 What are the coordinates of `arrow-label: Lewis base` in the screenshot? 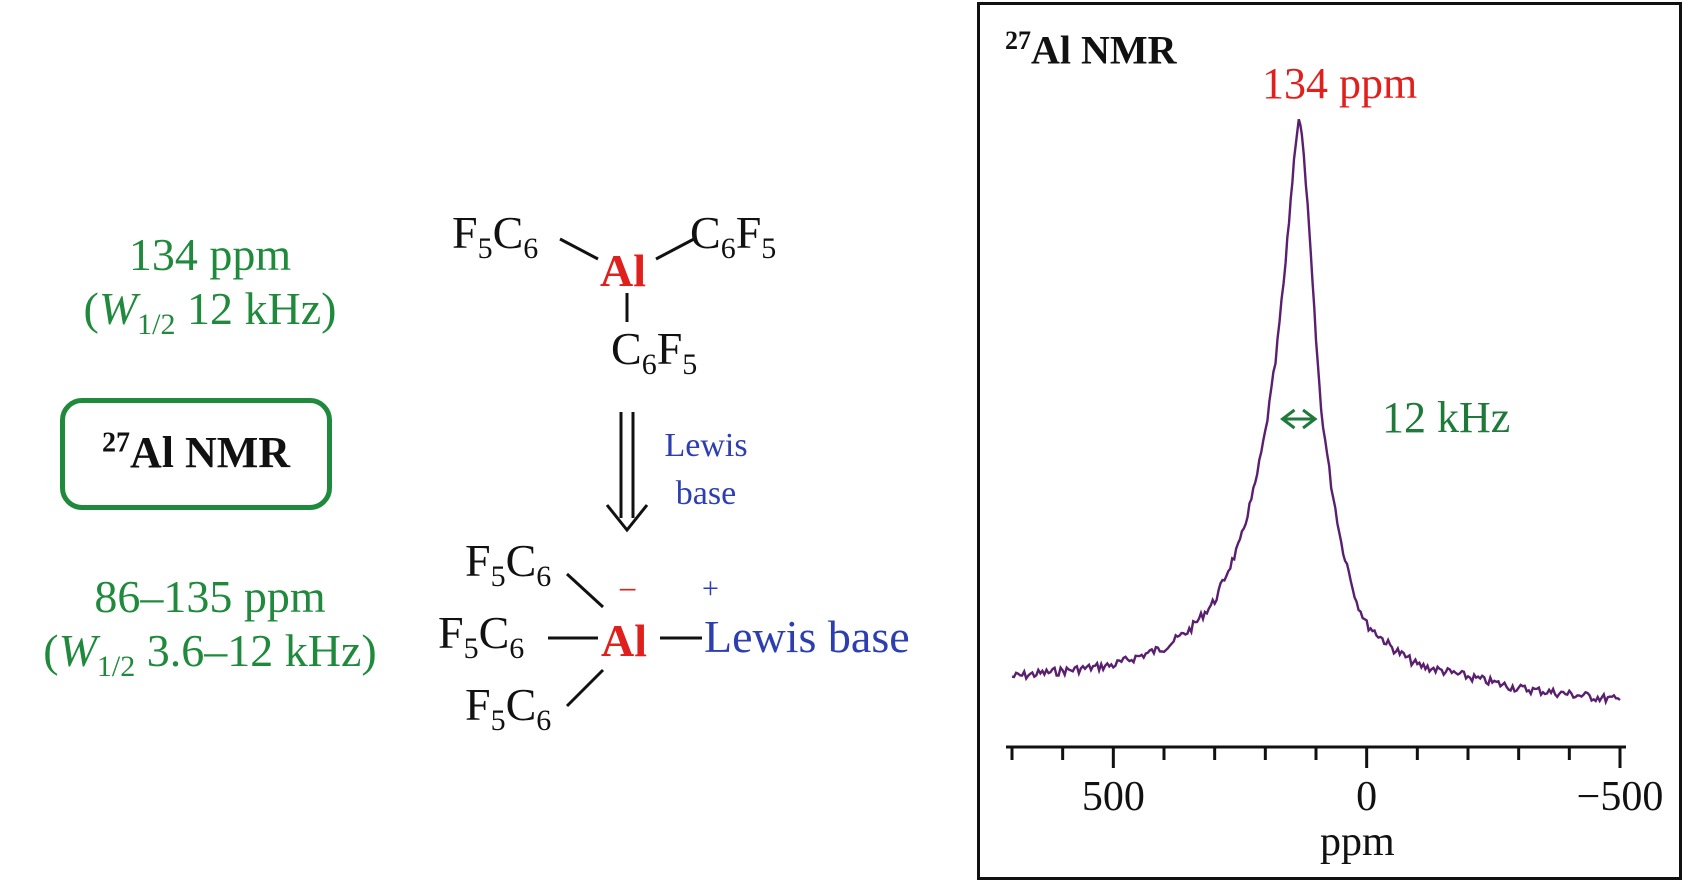 It's located at (706, 469).